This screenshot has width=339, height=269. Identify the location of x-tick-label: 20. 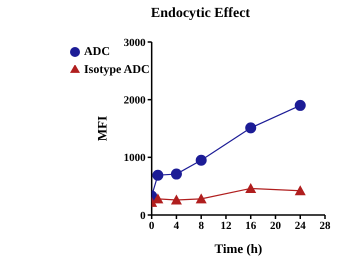
(276, 226).